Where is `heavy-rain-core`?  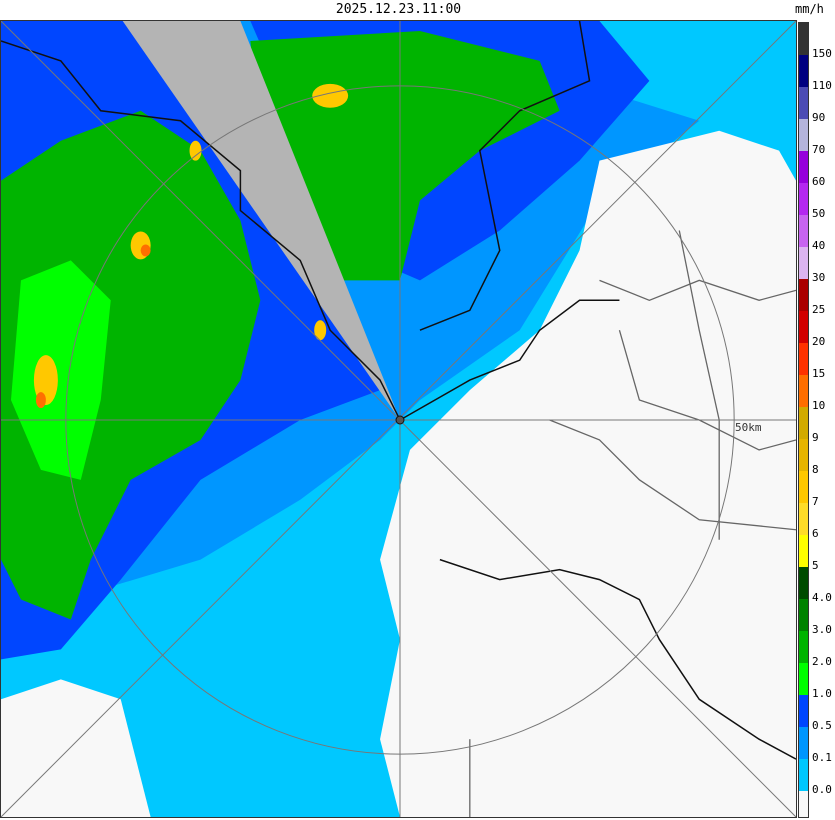 heavy-rain-core is located at coordinates (60, 370).